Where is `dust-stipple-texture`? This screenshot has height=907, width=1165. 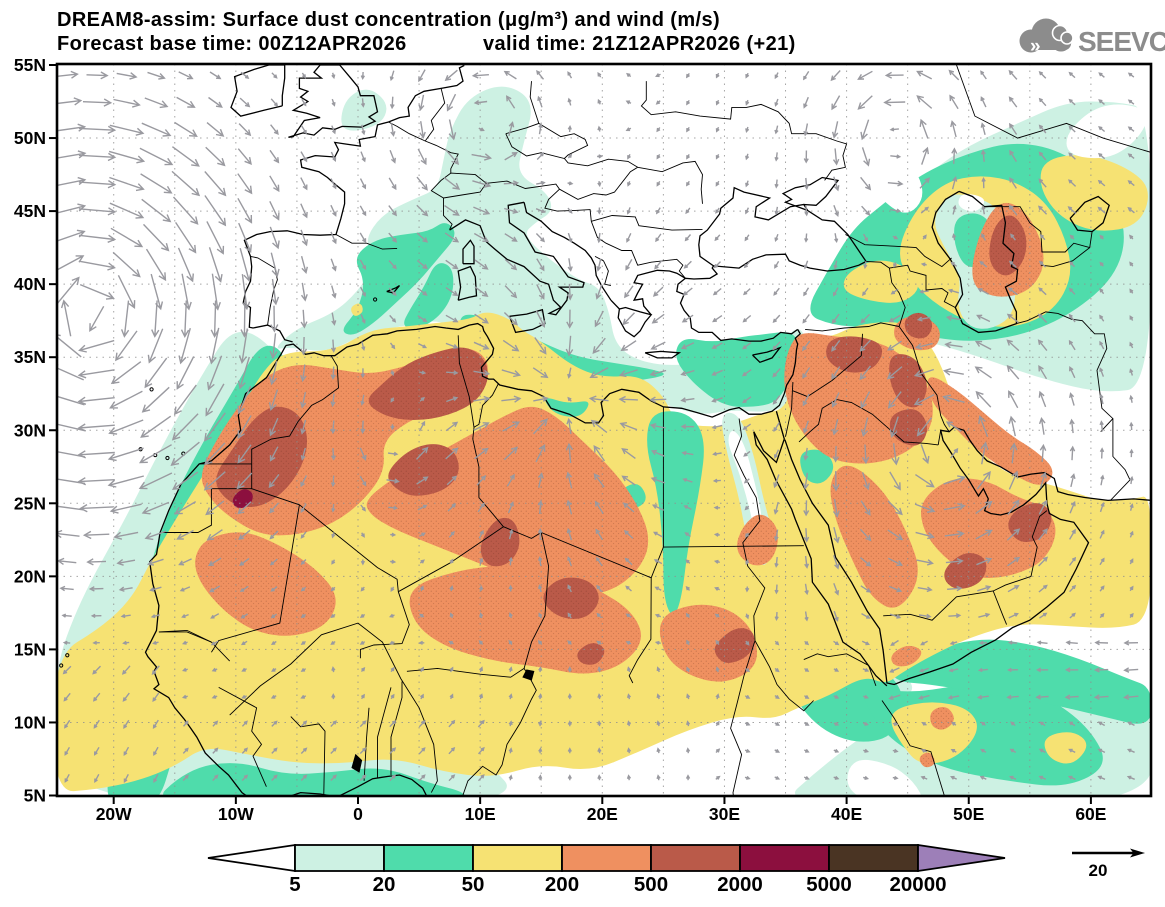 dust-stipple-texture is located at coordinates (906, 656).